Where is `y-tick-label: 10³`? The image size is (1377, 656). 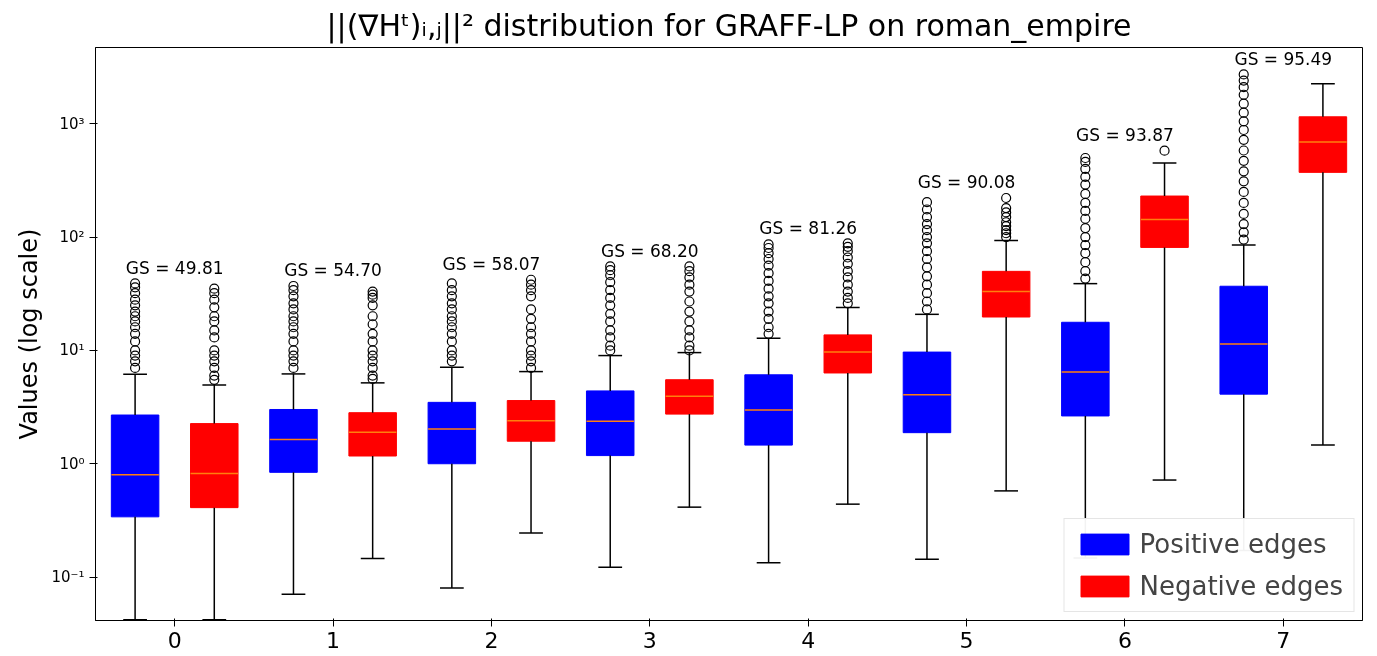 y-tick-label: 10³ is located at coordinates (72, 123).